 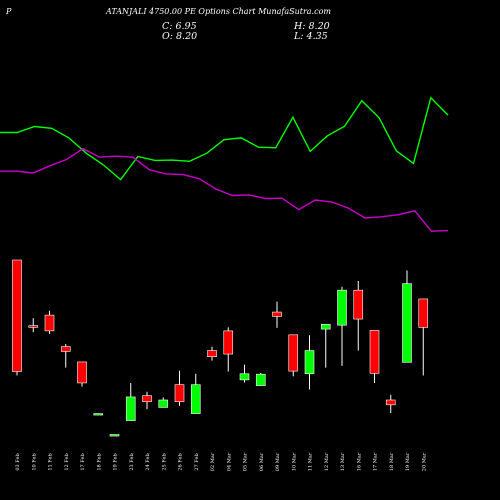 What do you see at coordinates (424, 461) in the screenshot?
I see `x-tick-label: 20 Mar` at bounding box center [424, 461].